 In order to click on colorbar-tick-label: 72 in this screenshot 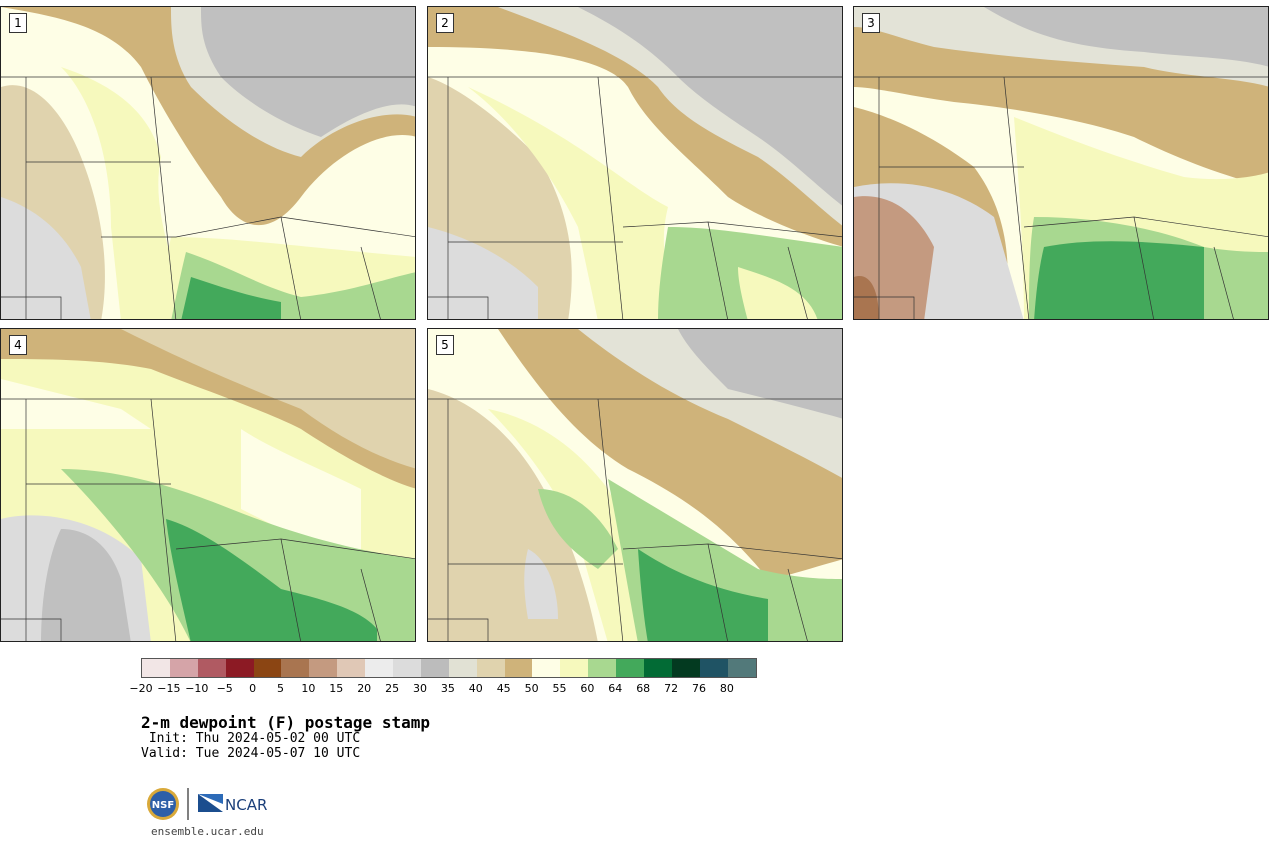, I will do `click(671, 688)`.